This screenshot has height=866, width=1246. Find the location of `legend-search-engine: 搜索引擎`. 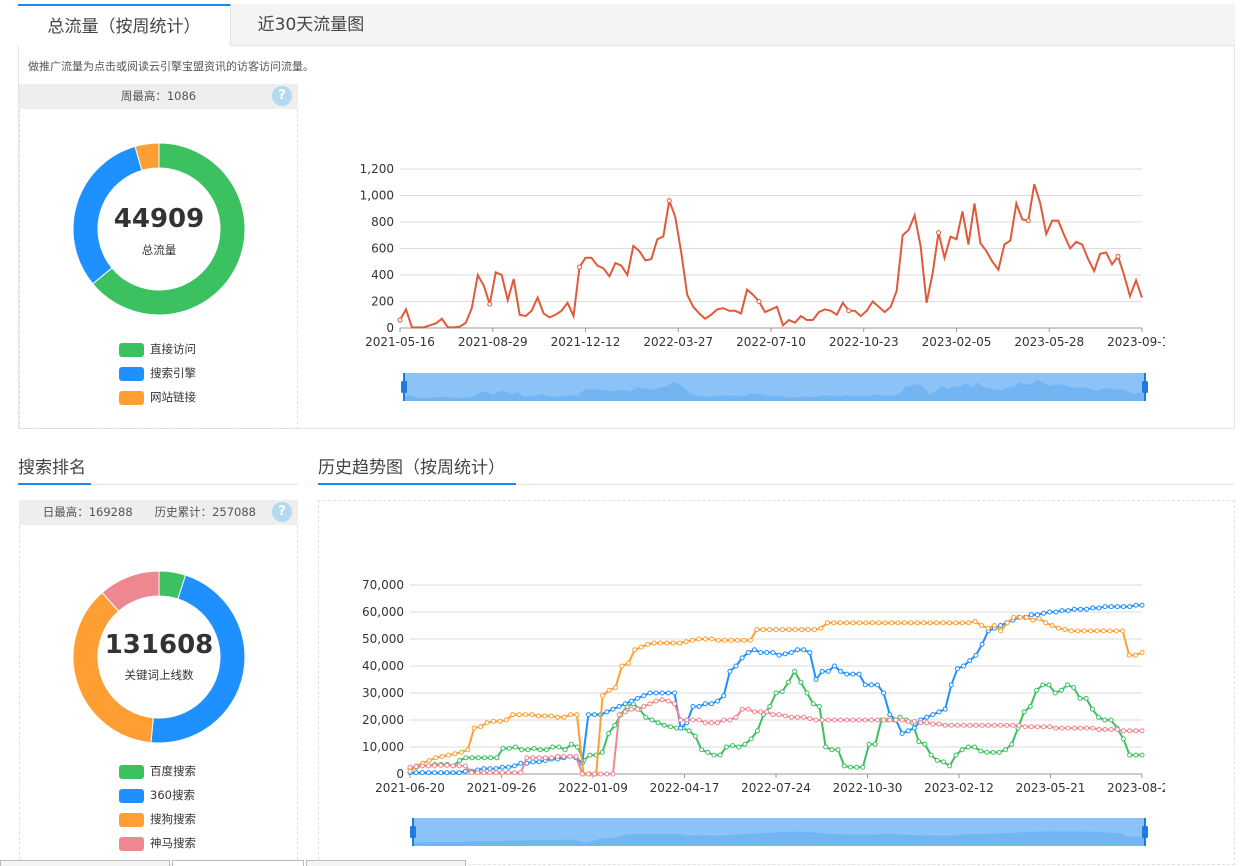

legend-search-engine: 搜索引擎 is located at coordinates (157, 373).